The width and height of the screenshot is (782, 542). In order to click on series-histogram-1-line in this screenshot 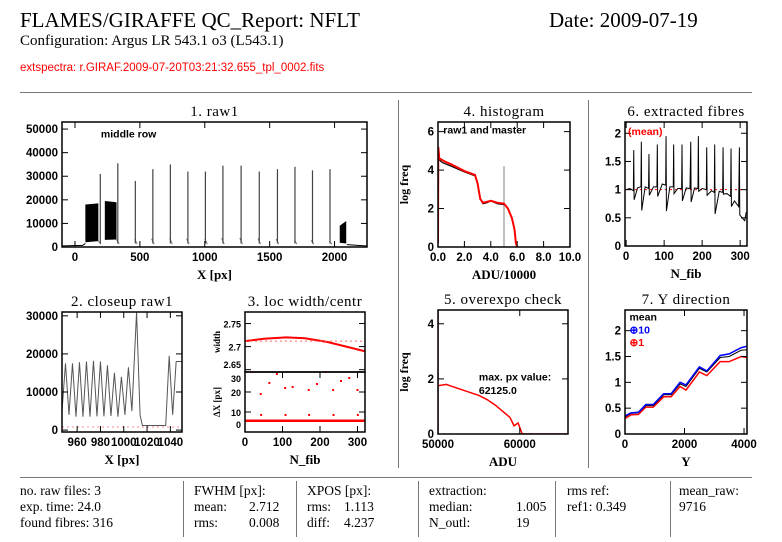, I will do `click(471, 182)`.